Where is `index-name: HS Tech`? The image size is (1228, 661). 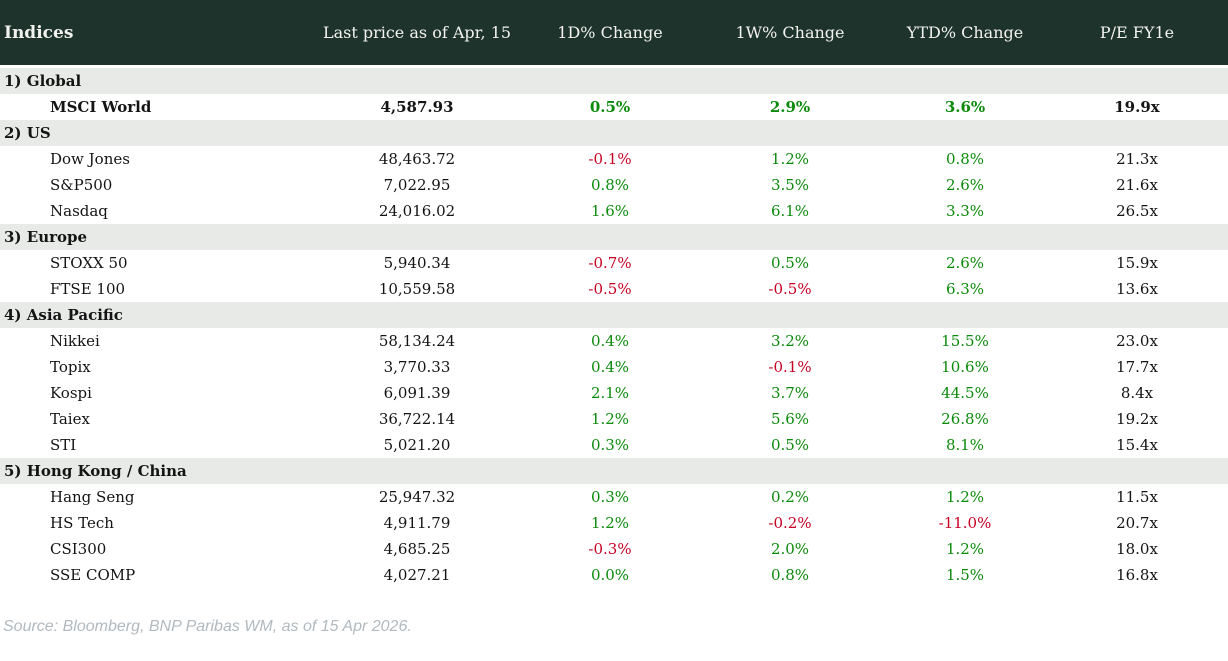 index-name: HS Tech is located at coordinates (82, 523).